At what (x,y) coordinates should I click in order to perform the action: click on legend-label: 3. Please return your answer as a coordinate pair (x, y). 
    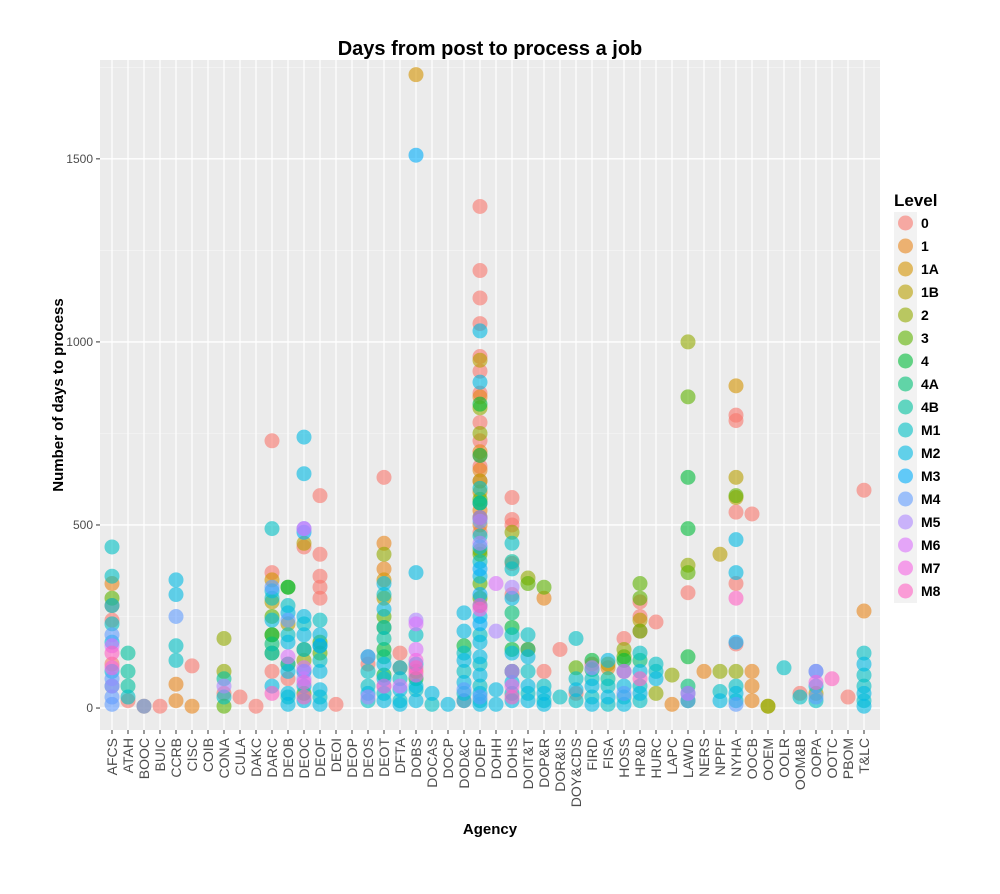
    Looking at the image, I should click on (925, 338).